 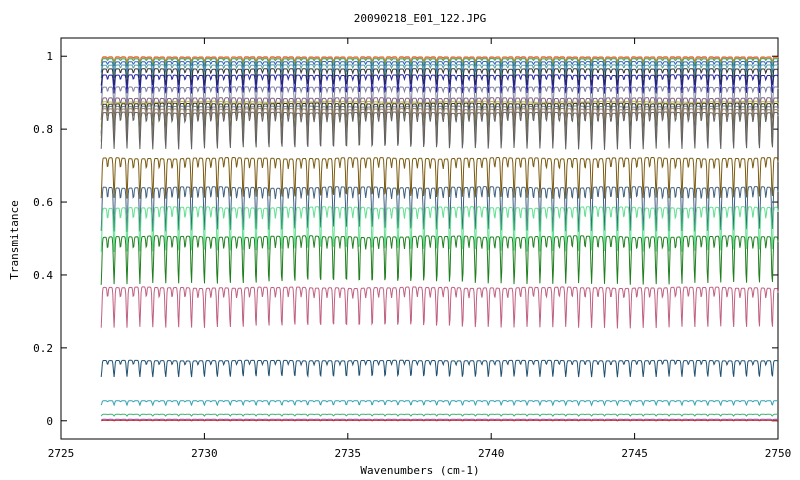 What do you see at coordinates (204, 453) in the screenshot?
I see `x-tick-label: 2730` at bounding box center [204, 453].